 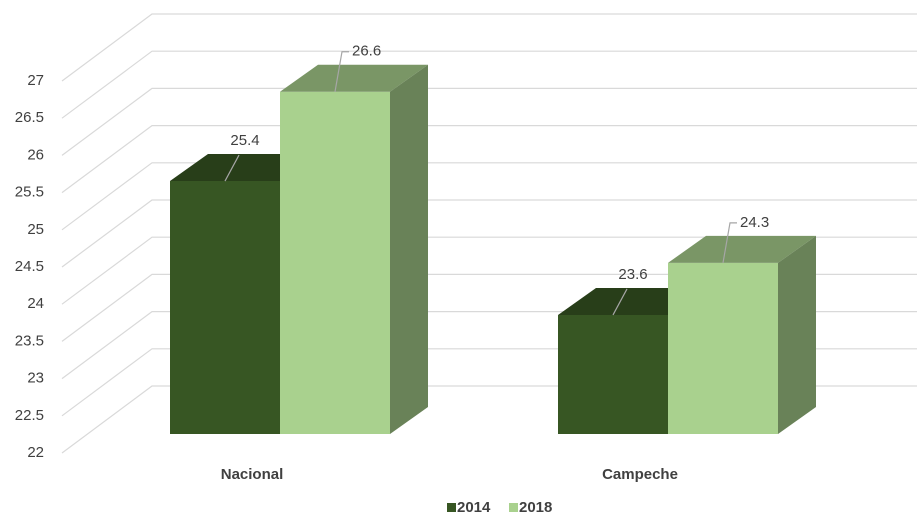 What do you see at coordinates (29, 415) in the screenshot?
I see `y-tick-label: 22.5` at bounding box center [29, 415].